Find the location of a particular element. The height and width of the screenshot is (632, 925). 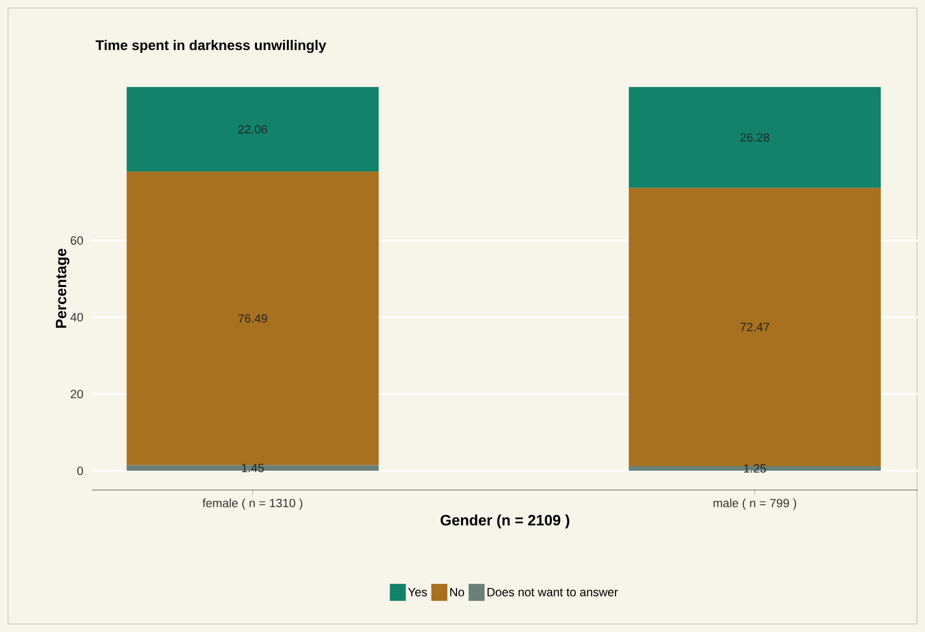

legend-label: Does not want to answer is located at coordinates (553, 592).